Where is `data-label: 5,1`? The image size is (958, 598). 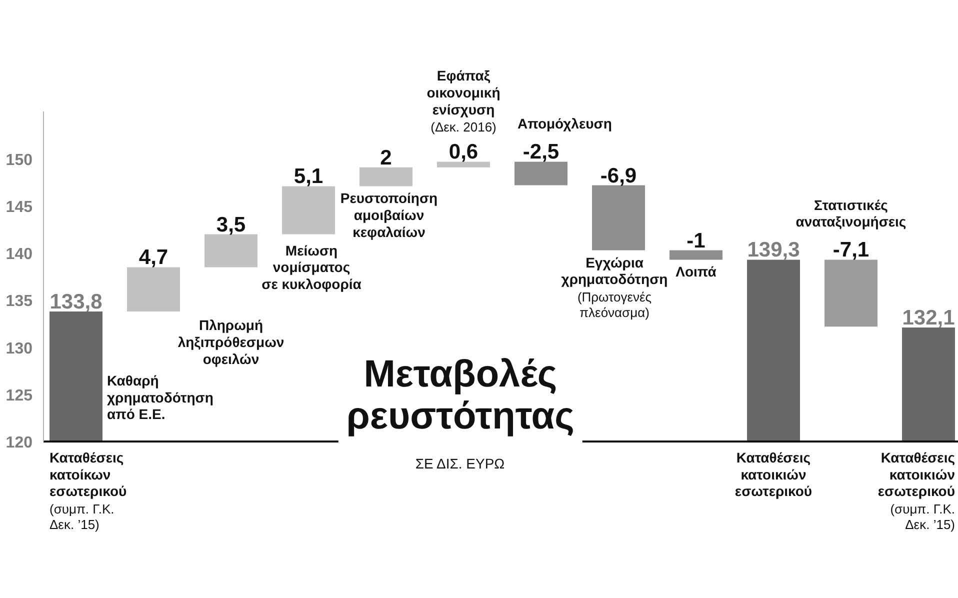
data-label: 5,1 is located at coordinates (309, 176).